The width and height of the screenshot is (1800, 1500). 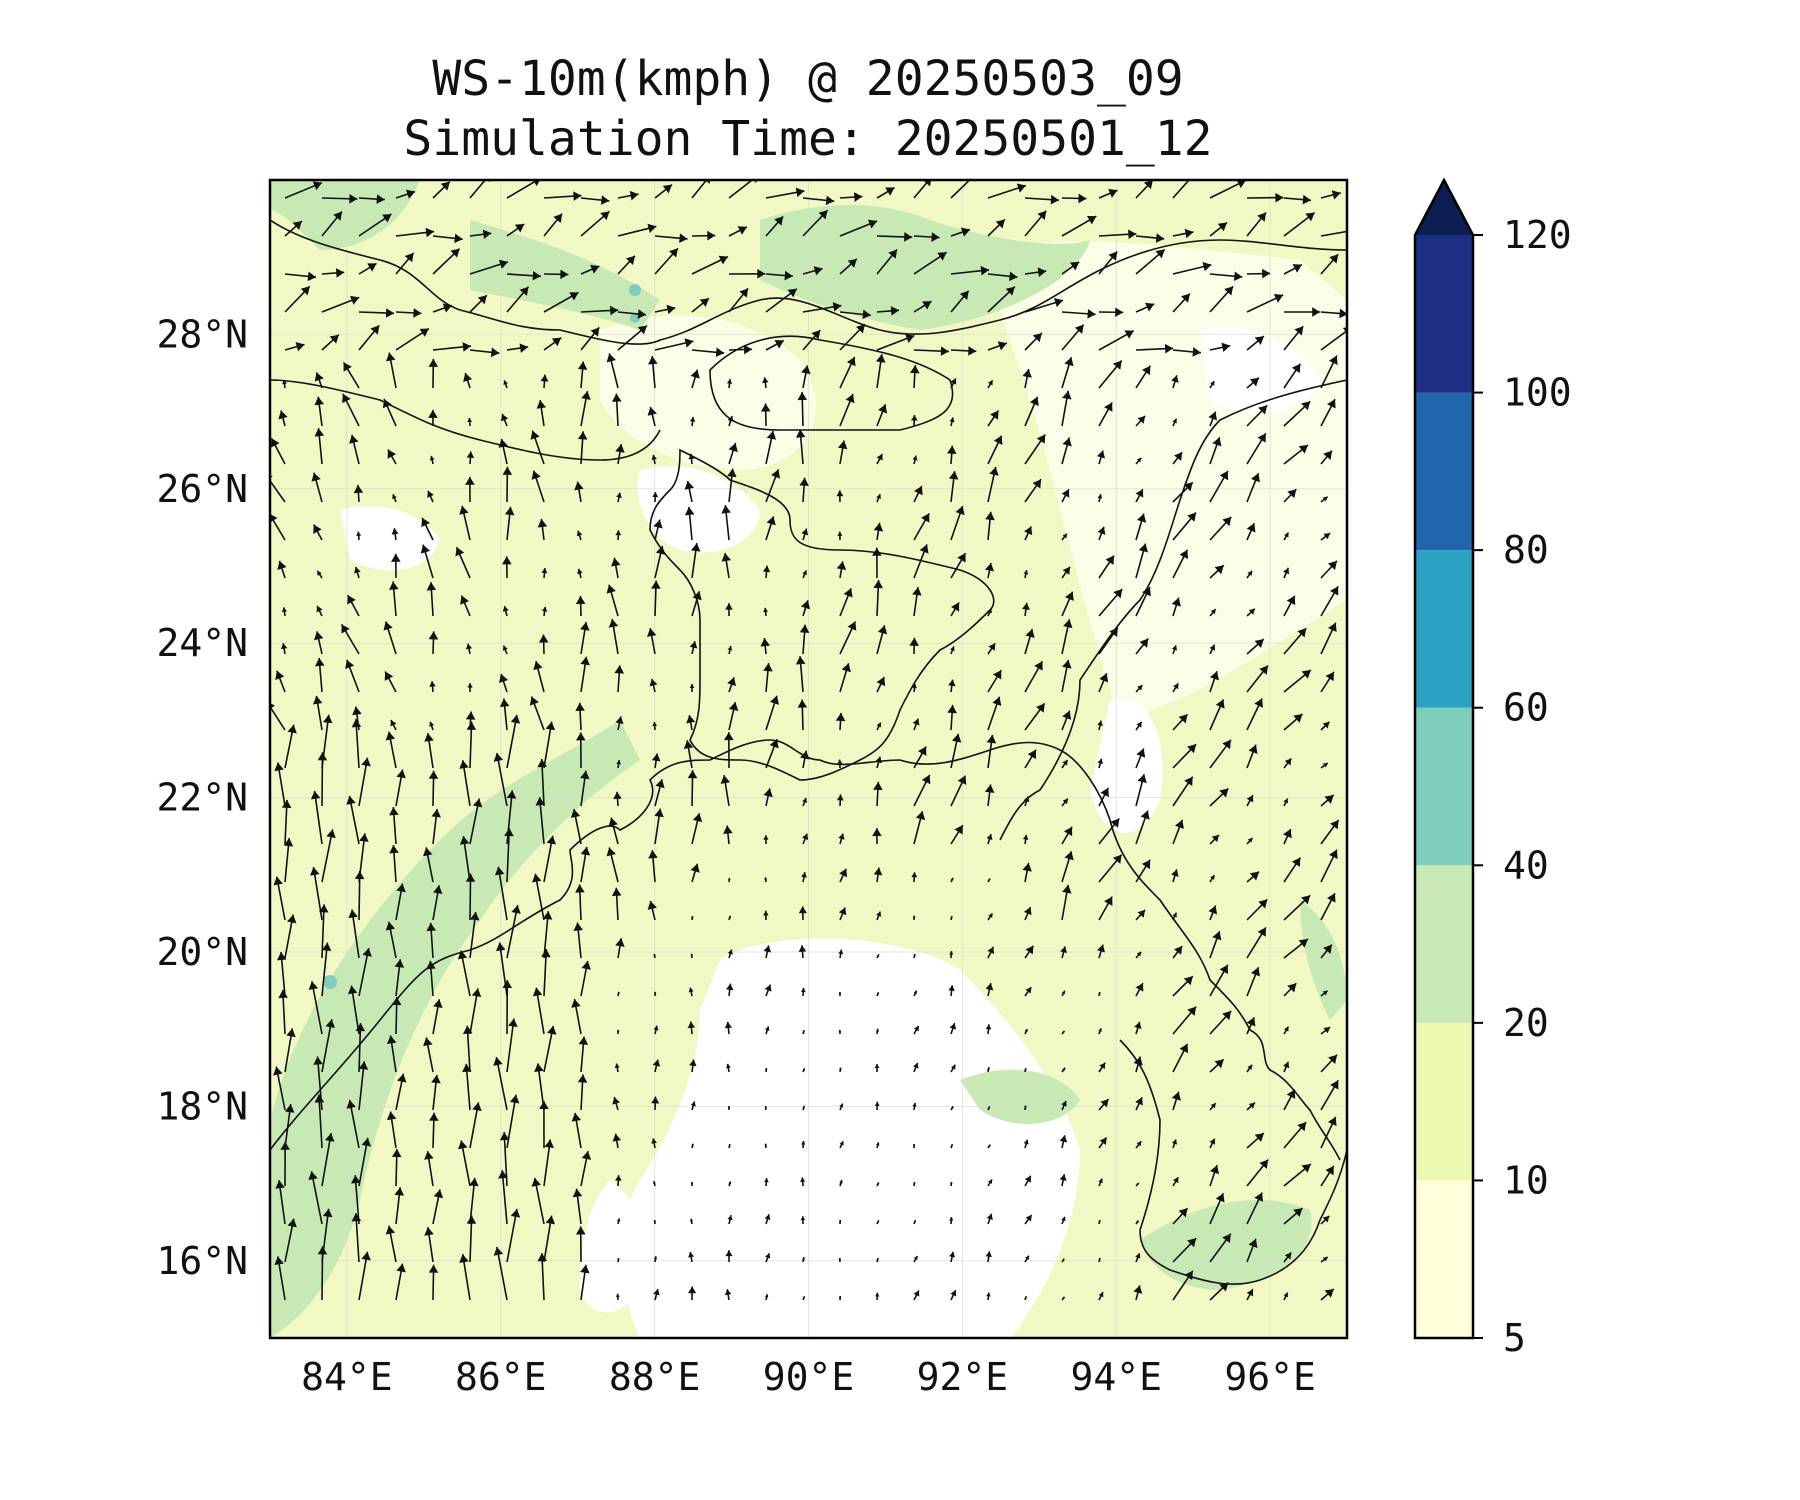 I want to click on x-tick-label: 84°E, so click(x=347, y=1377).